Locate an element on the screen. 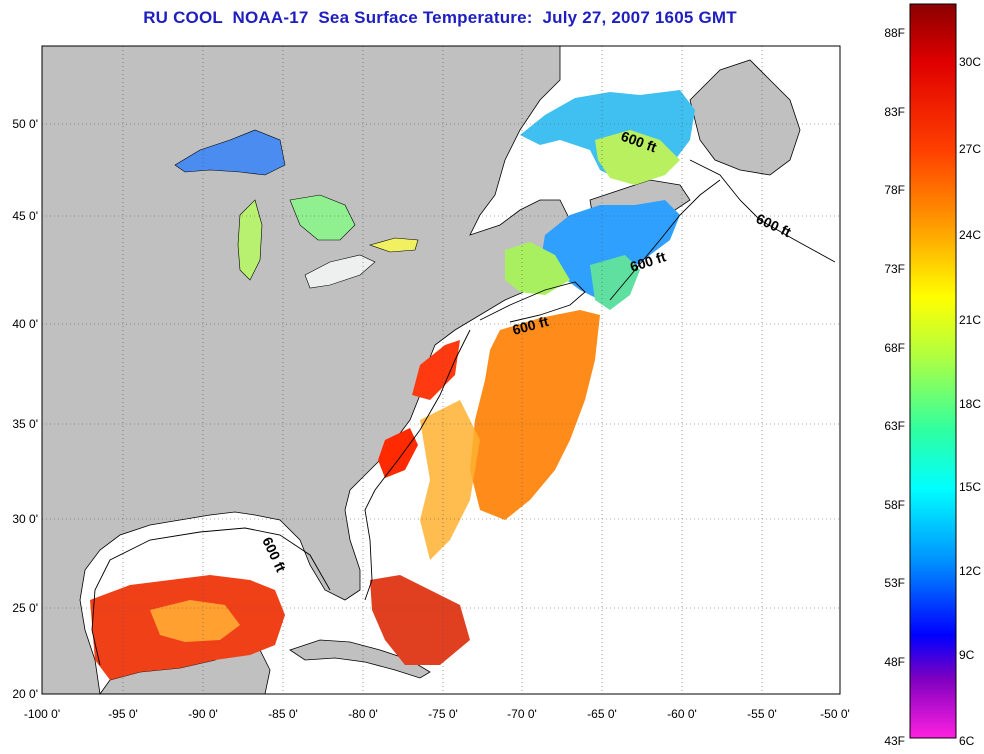 The image size is (984, 754). colorbar-f-label: 63F is located at coordinates (894, 426).